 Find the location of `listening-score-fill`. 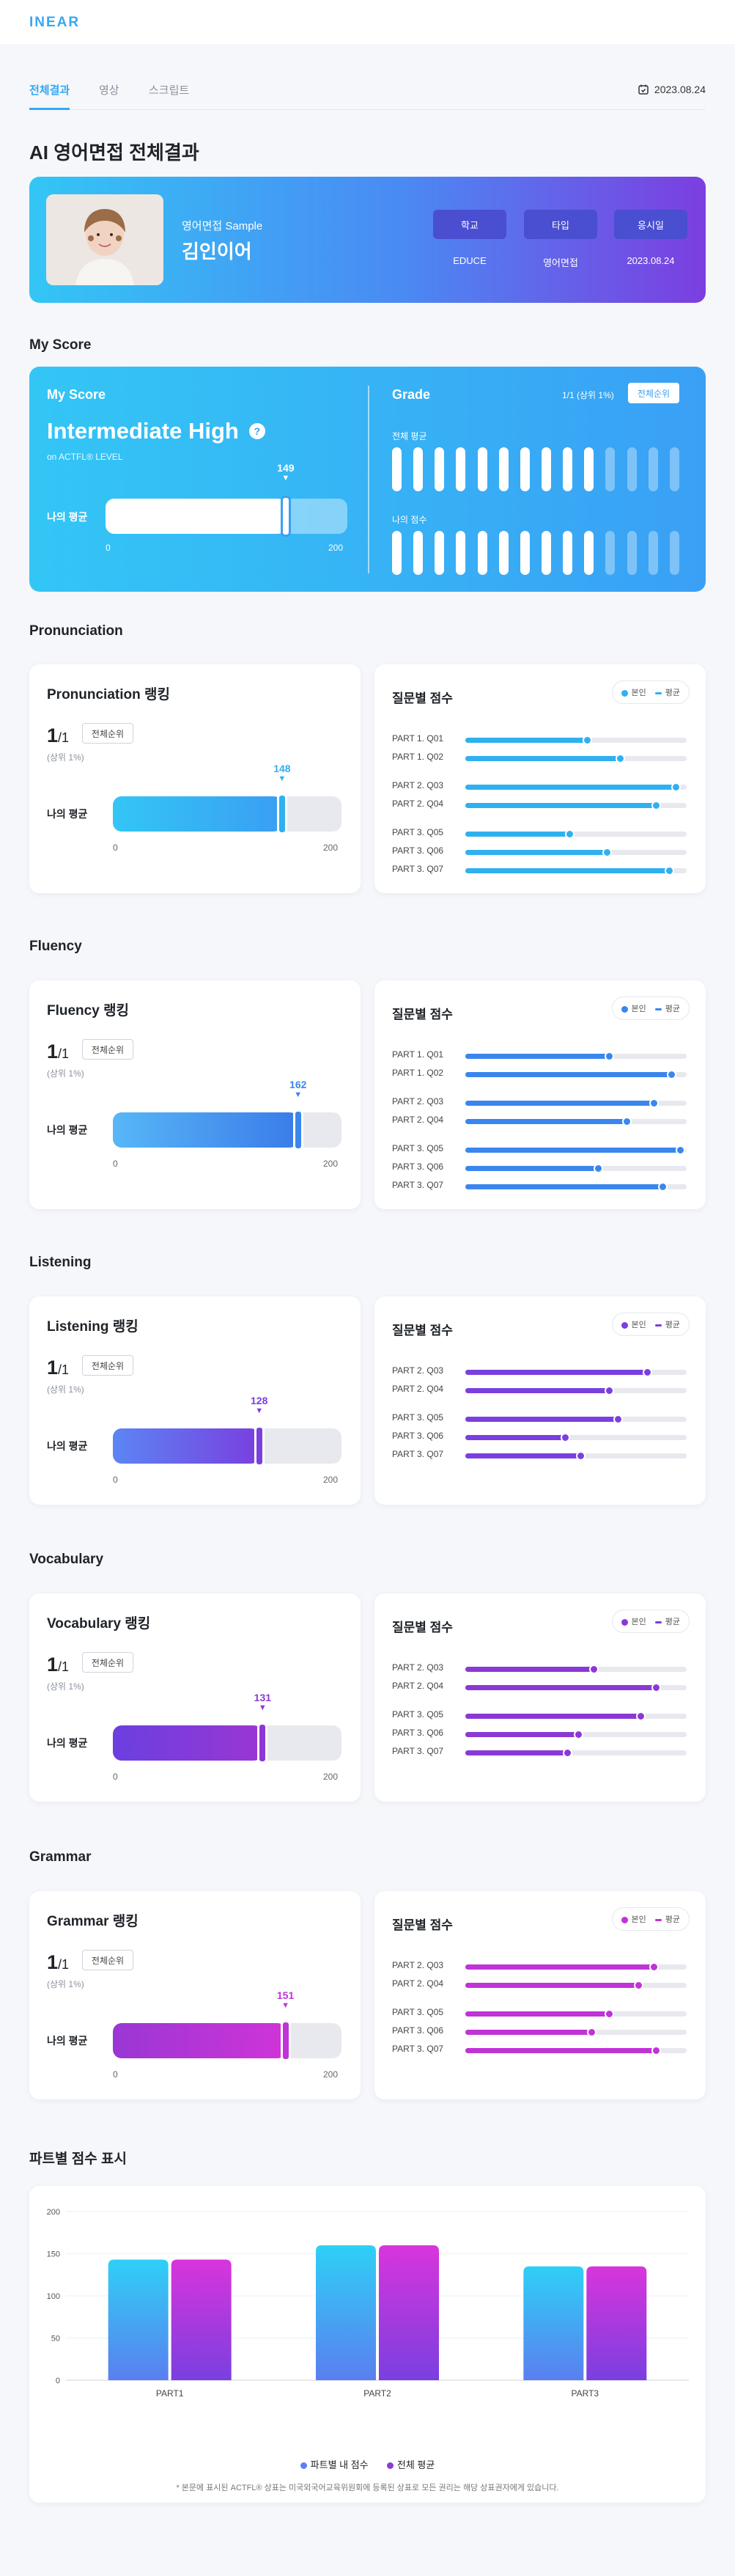

listening-score-fill is located at coordinates (186, 1446).